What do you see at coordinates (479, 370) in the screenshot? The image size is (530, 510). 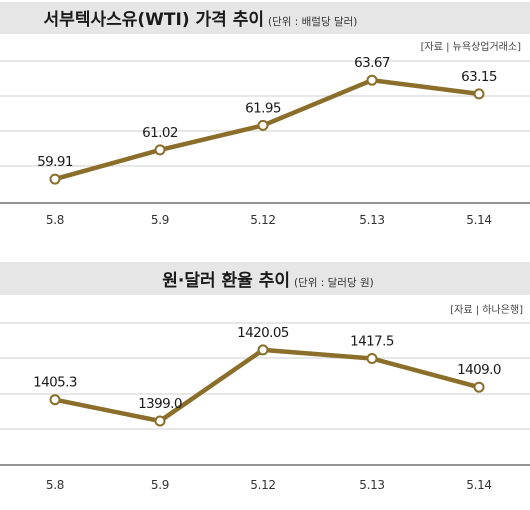 I see `fx-label-5-14: 1409.0` at bounding box center [479, 370].